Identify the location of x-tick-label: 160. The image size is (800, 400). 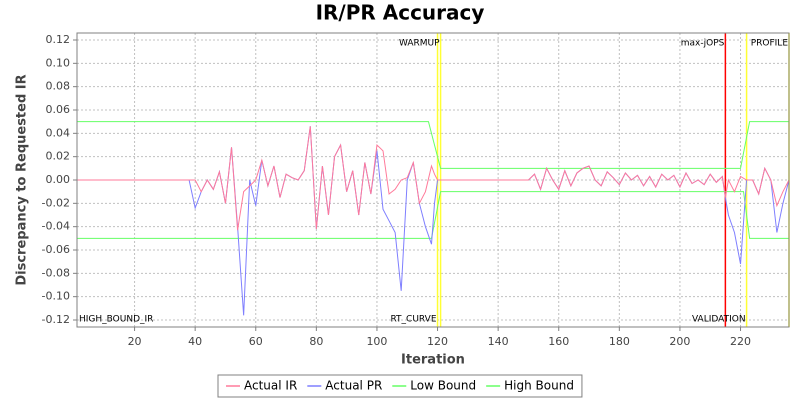
(558, 341).